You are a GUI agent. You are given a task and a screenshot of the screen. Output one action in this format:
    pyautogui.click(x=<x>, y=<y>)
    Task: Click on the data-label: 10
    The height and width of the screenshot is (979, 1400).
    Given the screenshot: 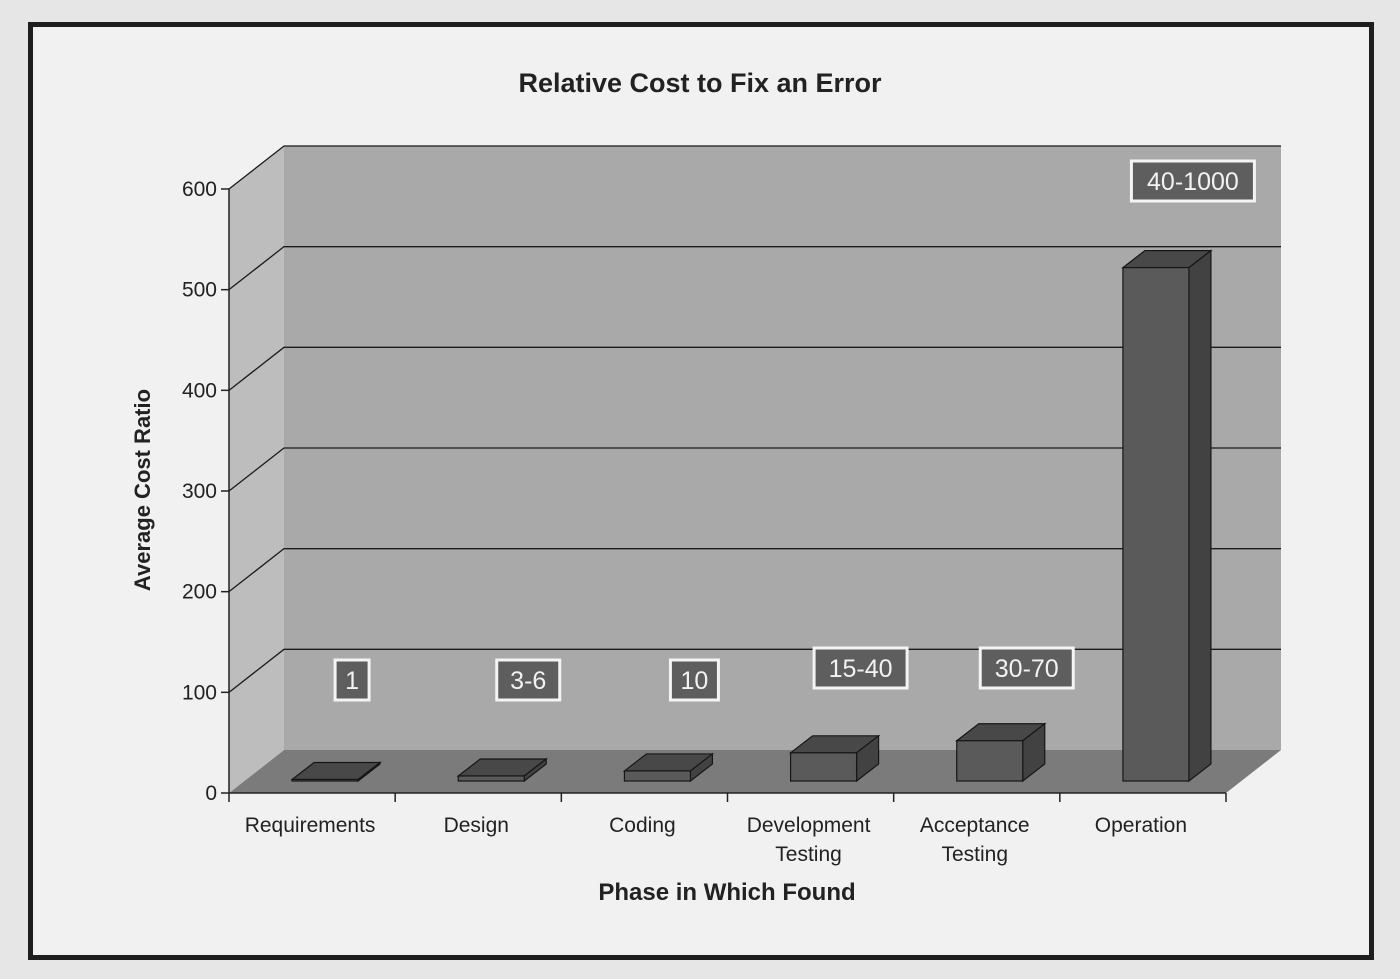 What is the action you would take?
    pyautogui.click(x=695, y=681)
    